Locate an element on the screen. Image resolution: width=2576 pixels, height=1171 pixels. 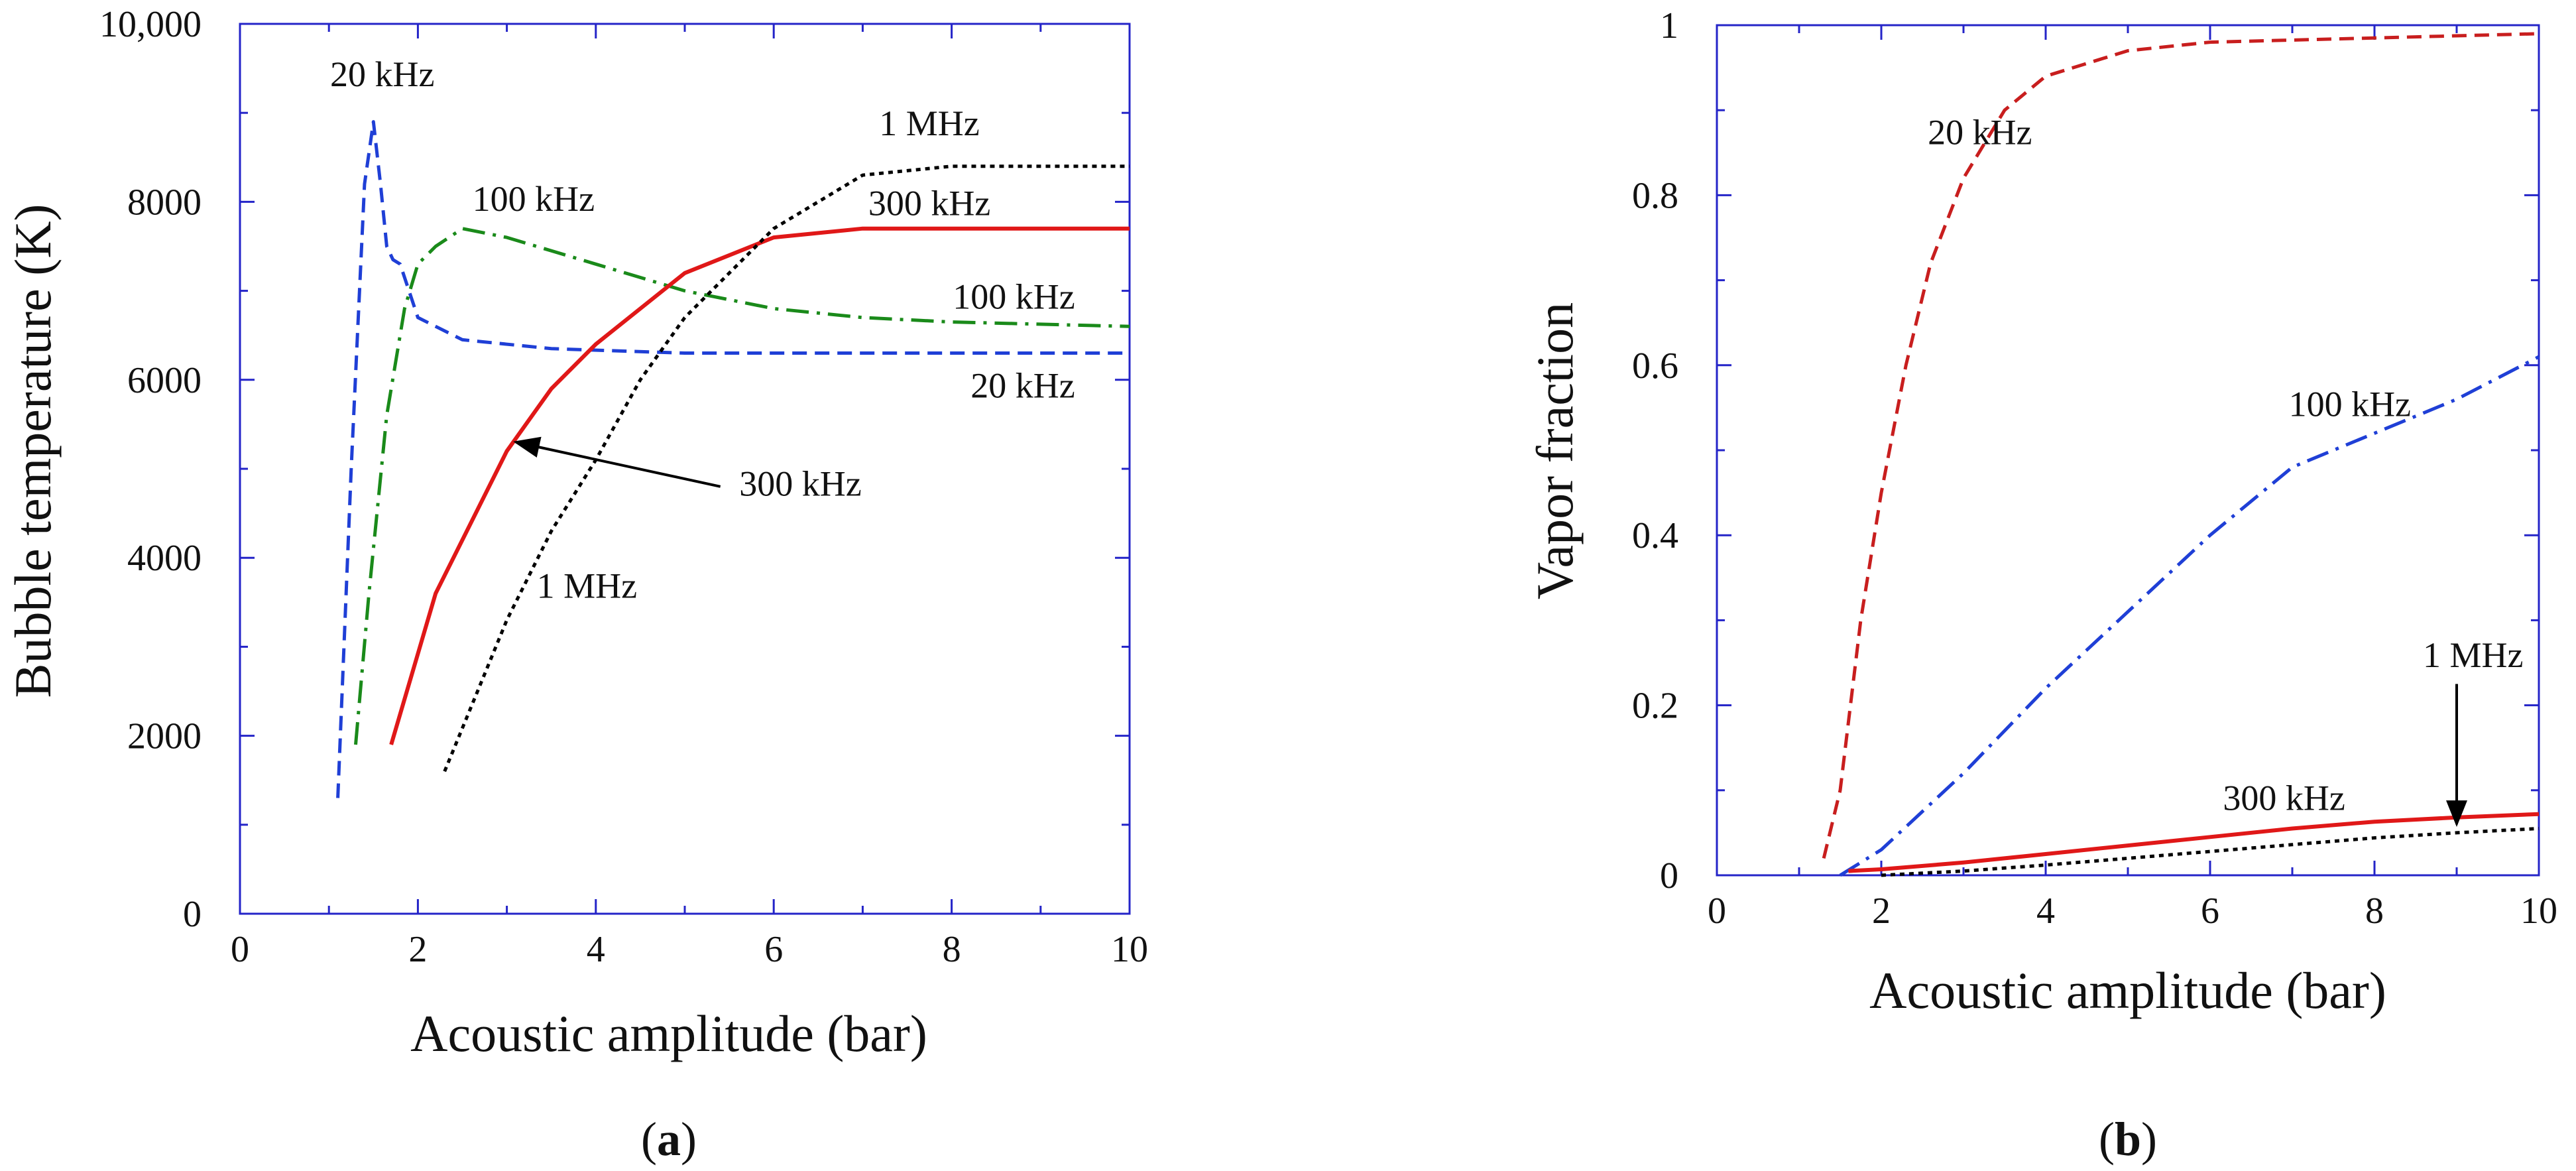
y-tick-label: 0.2 is located at coordinates (1655, 707).